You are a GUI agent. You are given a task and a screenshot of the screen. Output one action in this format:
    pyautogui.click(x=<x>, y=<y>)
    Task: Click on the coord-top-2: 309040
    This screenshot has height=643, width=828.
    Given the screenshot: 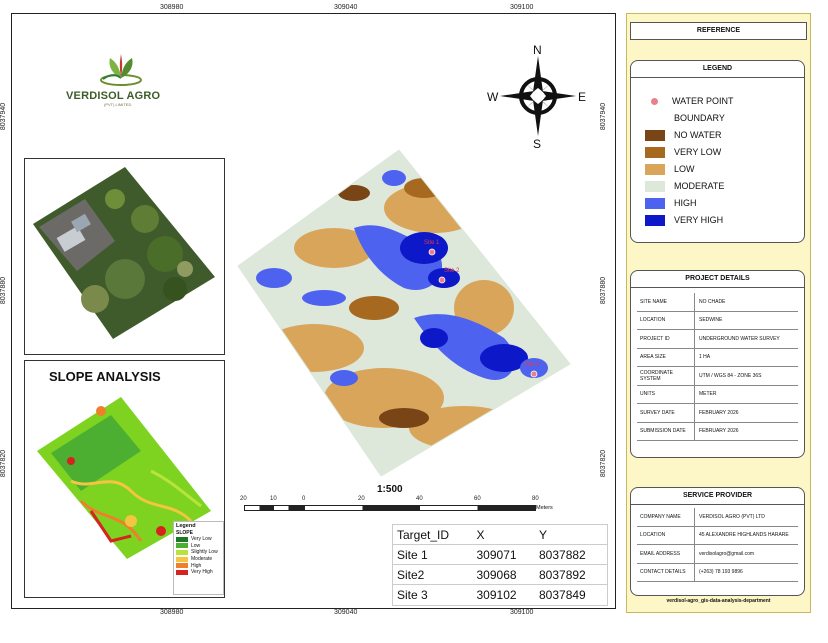 What is the action you would take?
    pyautogui.click(x=346, y=7)
    